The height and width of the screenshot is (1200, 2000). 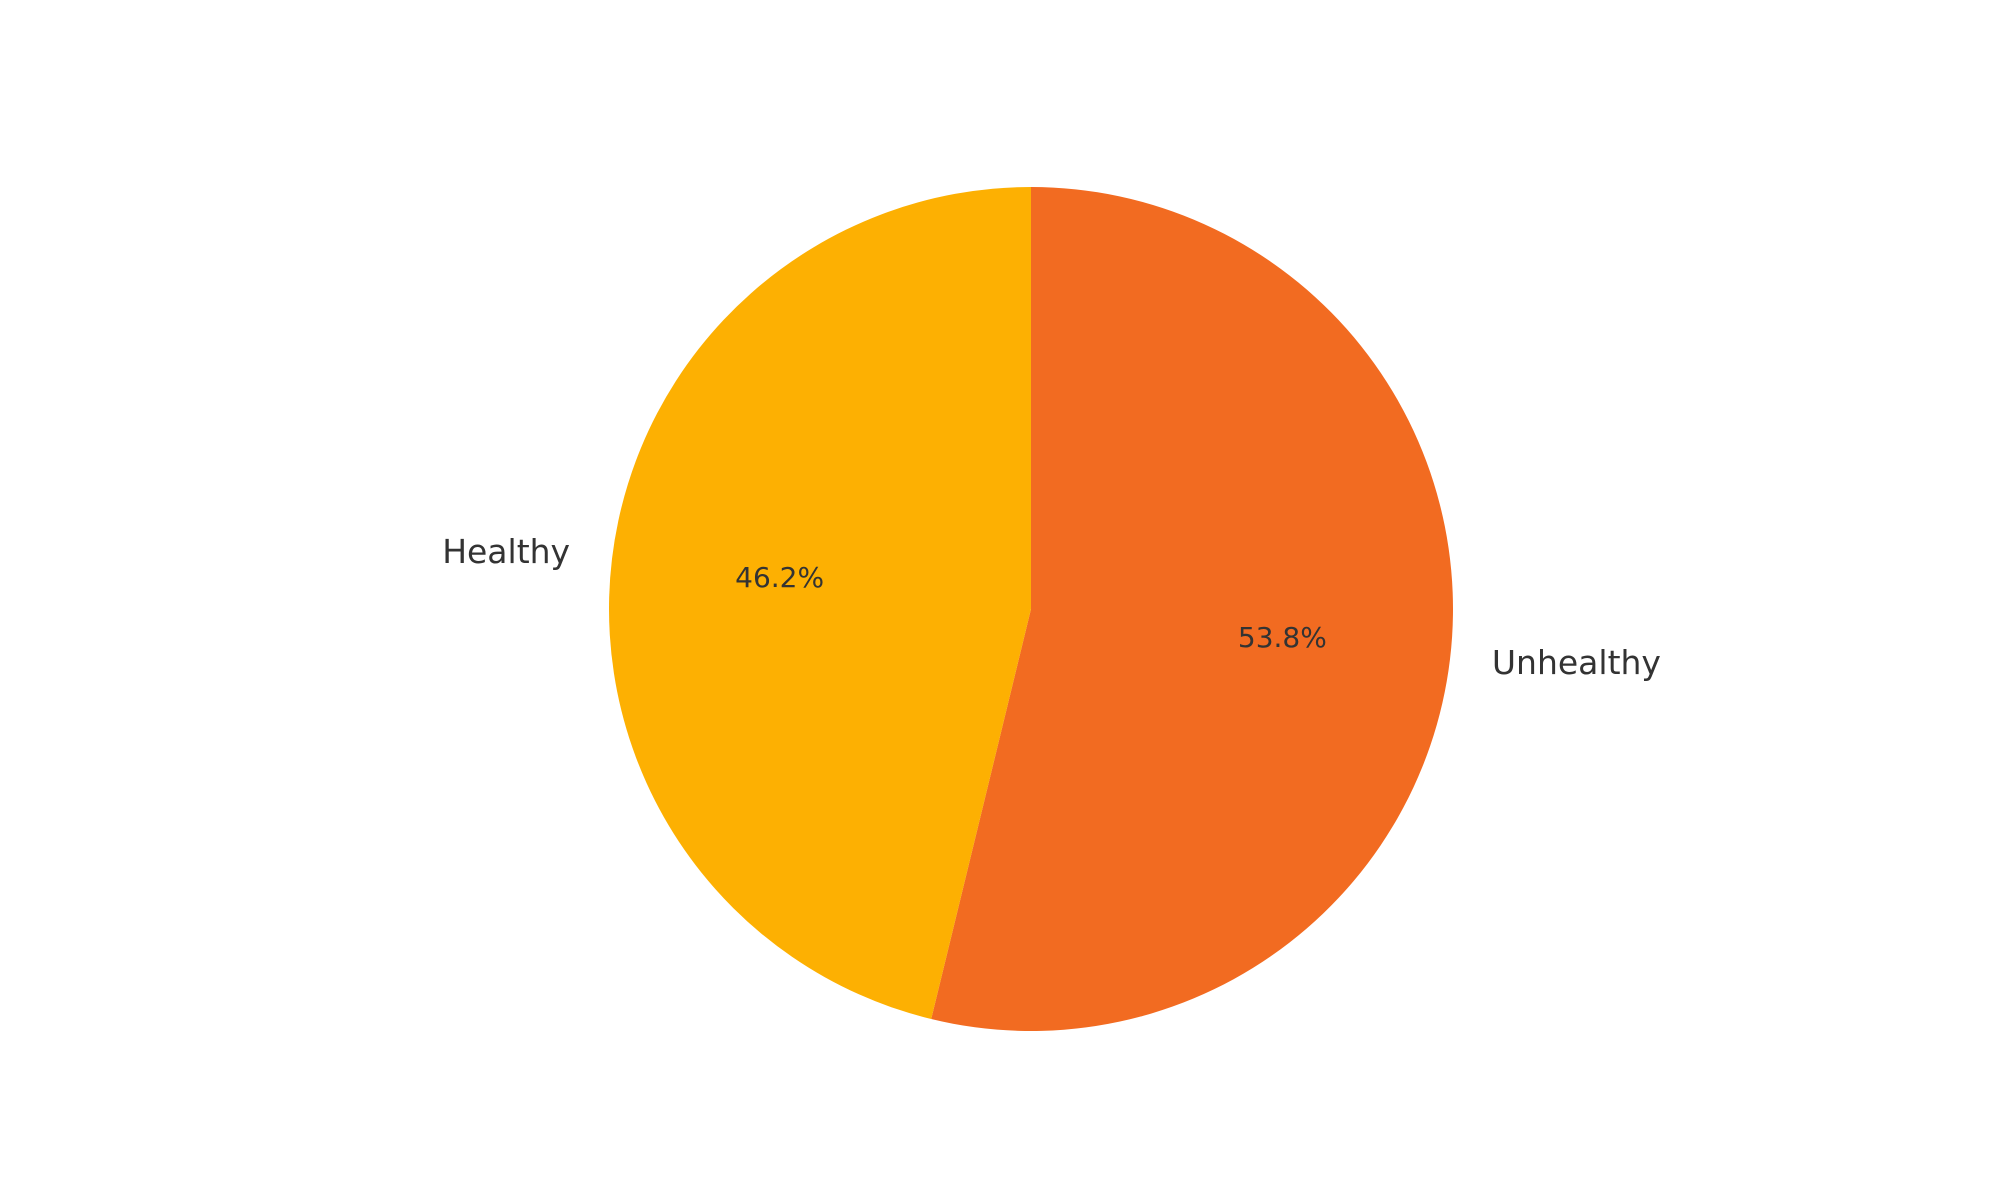 I want to click on slice-percent-unhealthy: 53.8%, so click(x=1282, y=637).